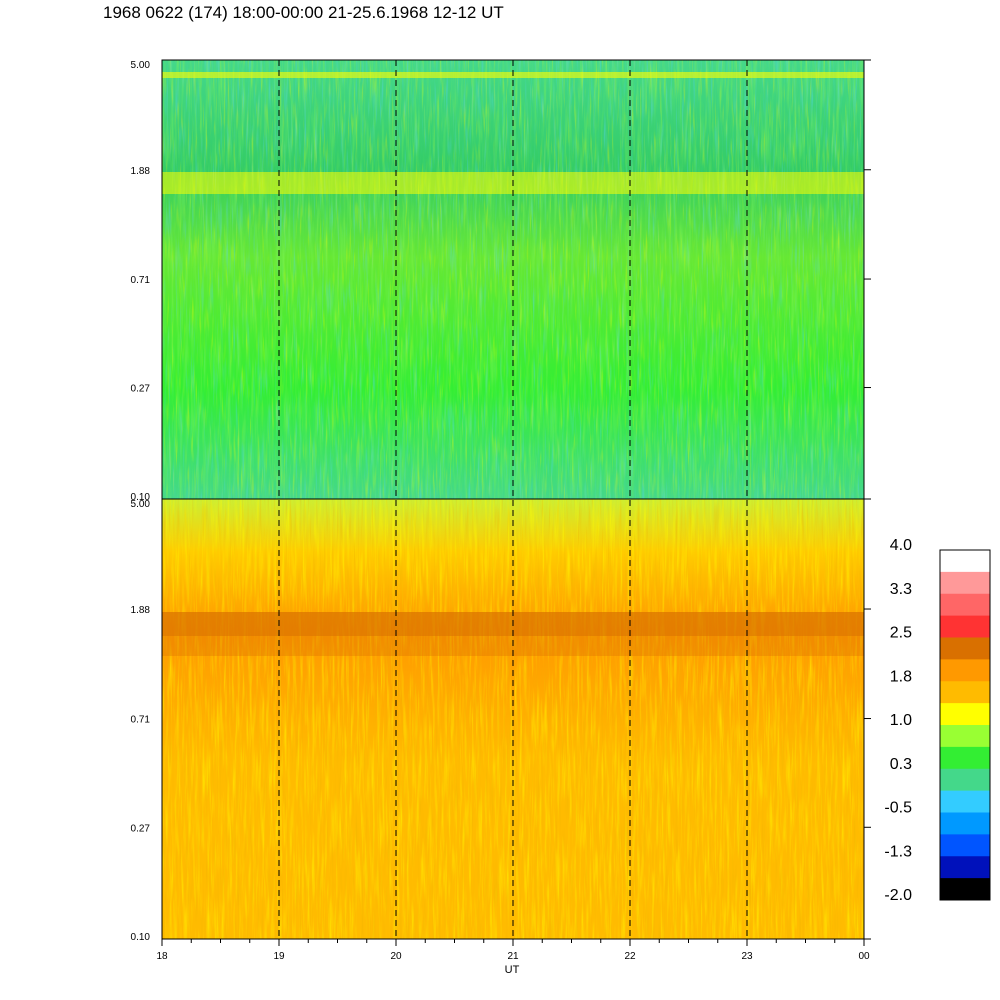  I want to click on x-tick-label: 20, so click(396, 956).